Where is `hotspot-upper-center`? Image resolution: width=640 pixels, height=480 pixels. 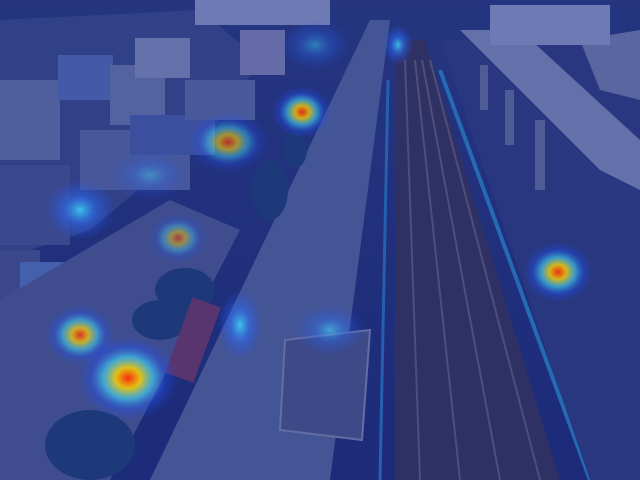 hotspot-upper-center is located at coordinates (302, 112).